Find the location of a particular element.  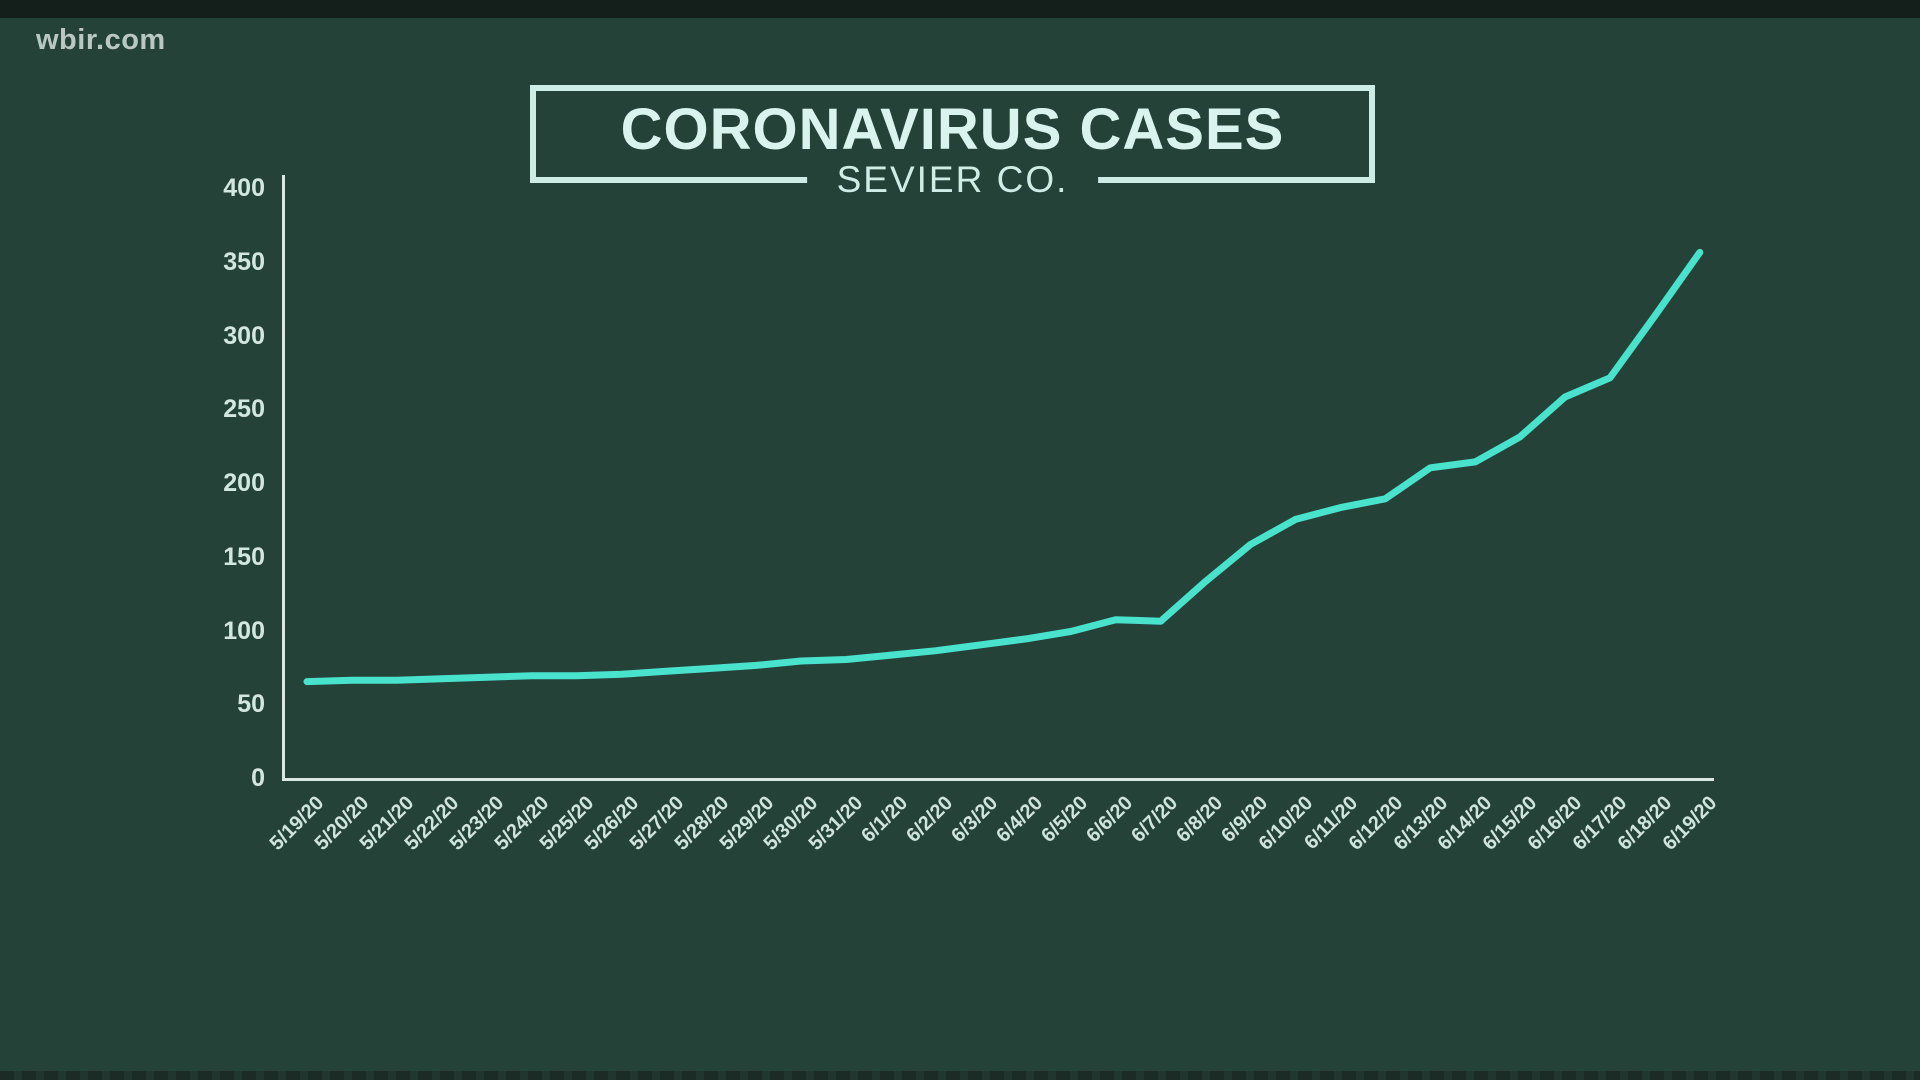

top-letterbox-bar is located at coordinates (960, 9).